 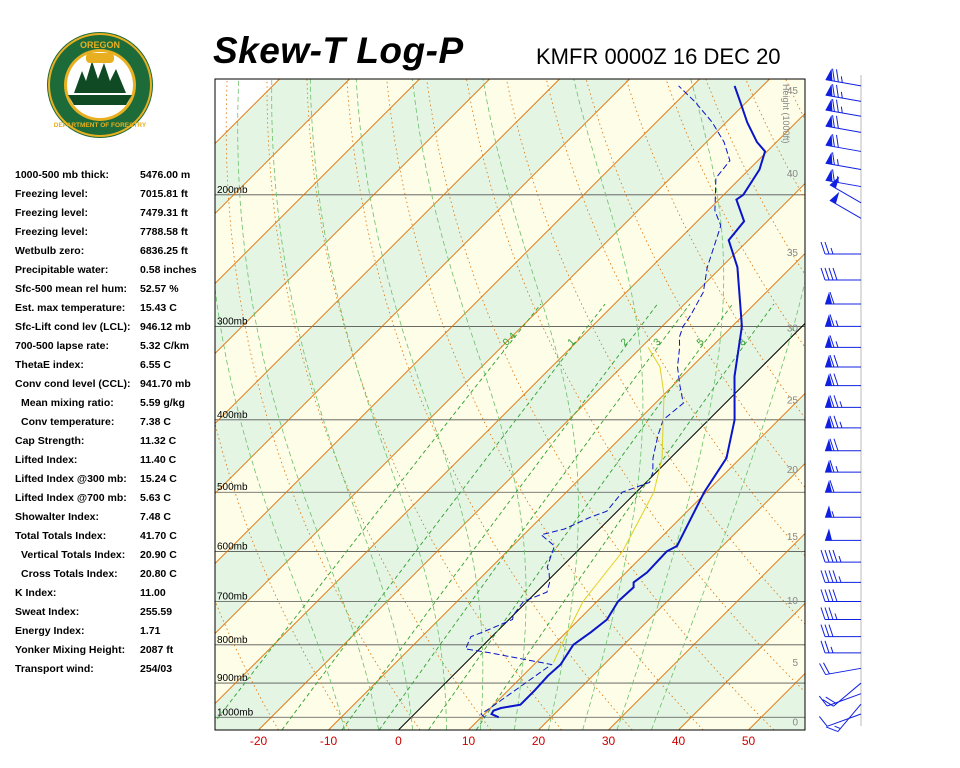 I want to click on index-value: 5476.00 m, so click(x=165, y=175).